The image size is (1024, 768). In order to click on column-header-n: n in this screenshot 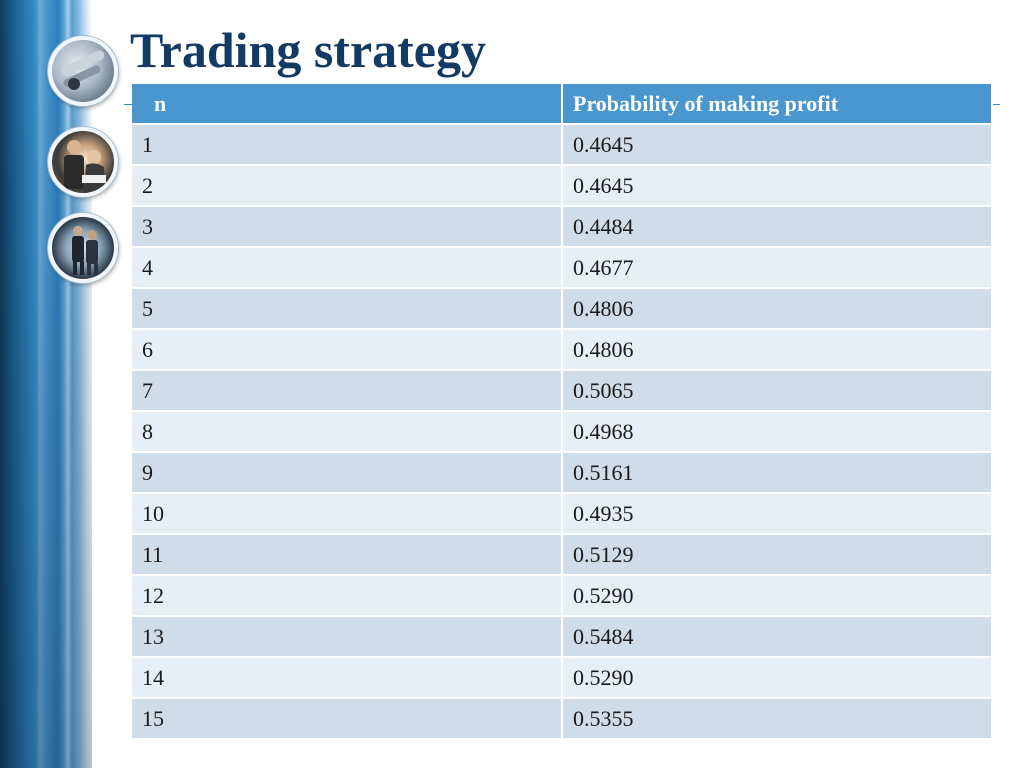, I will do `click(347, 104)`.